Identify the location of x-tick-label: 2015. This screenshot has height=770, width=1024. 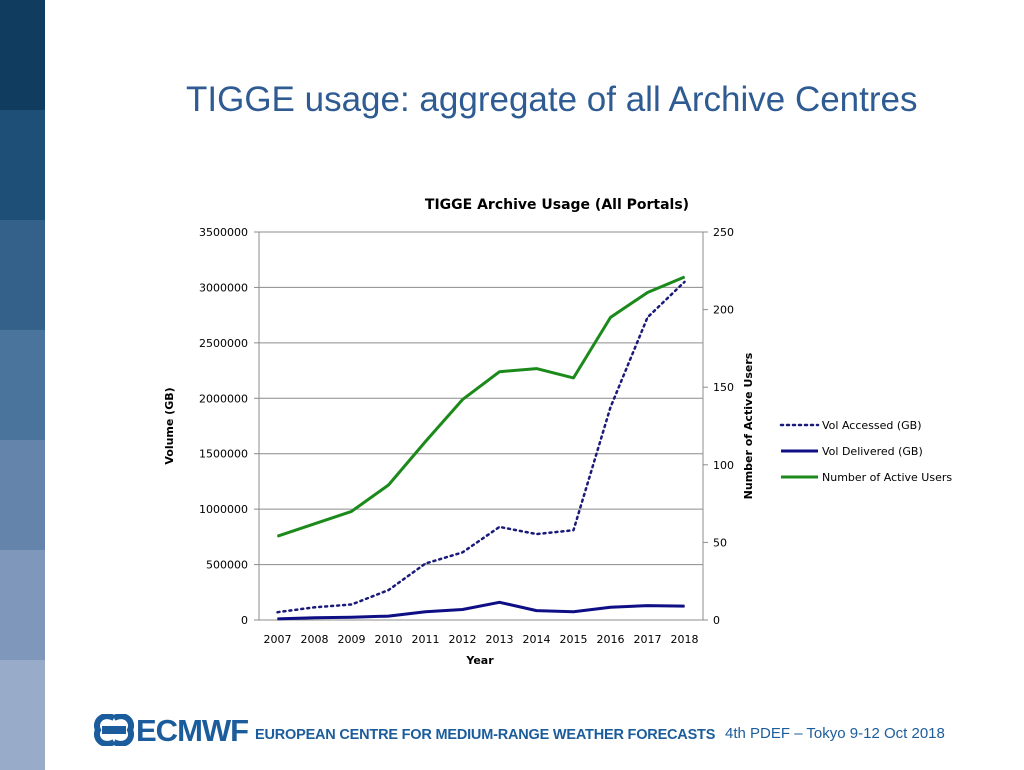
(574, 639).